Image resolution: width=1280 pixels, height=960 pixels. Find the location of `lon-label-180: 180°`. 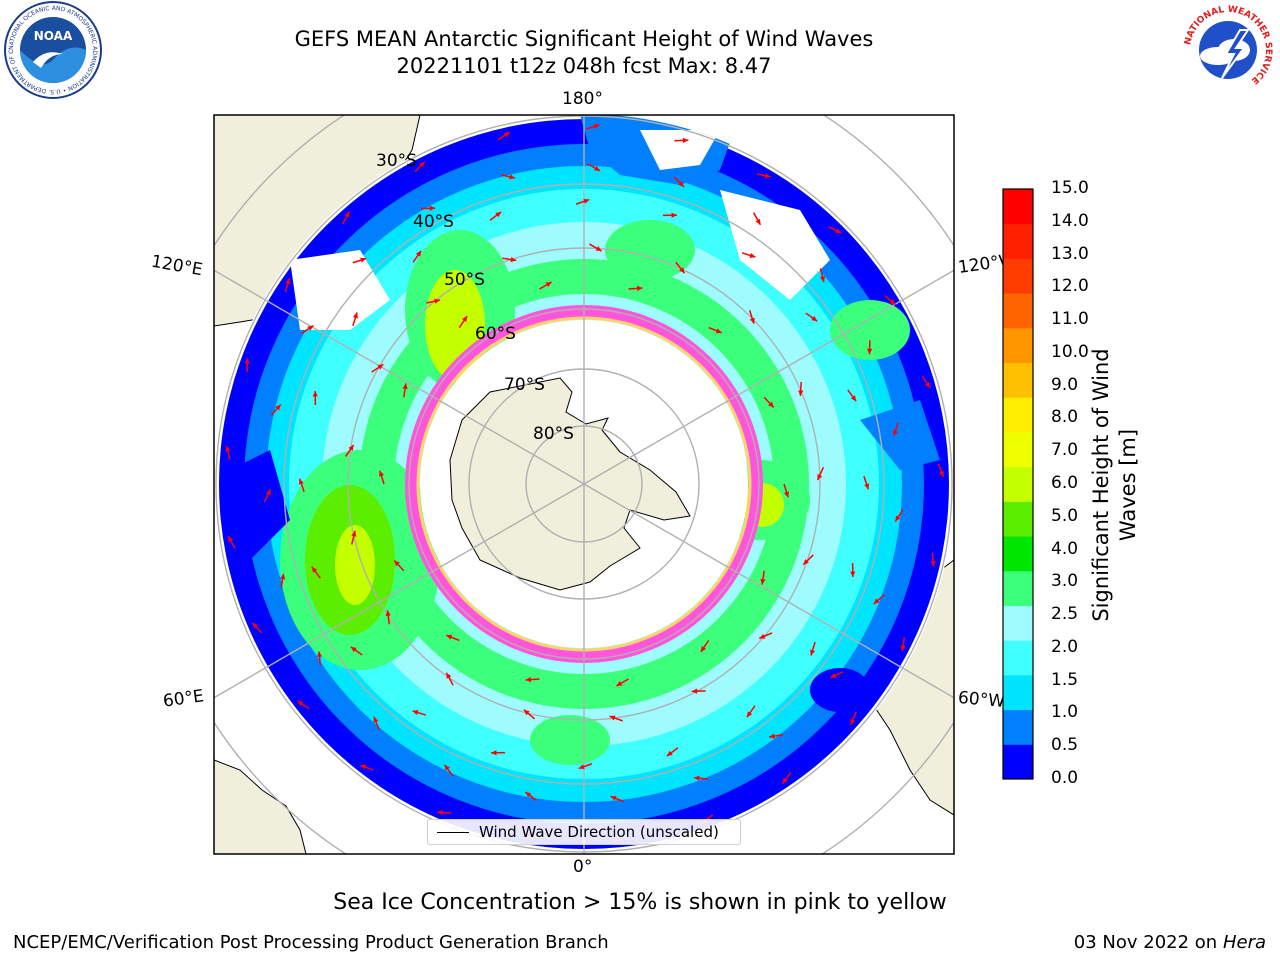

lon-label-180: 180° is located at coordinates (582, 99).